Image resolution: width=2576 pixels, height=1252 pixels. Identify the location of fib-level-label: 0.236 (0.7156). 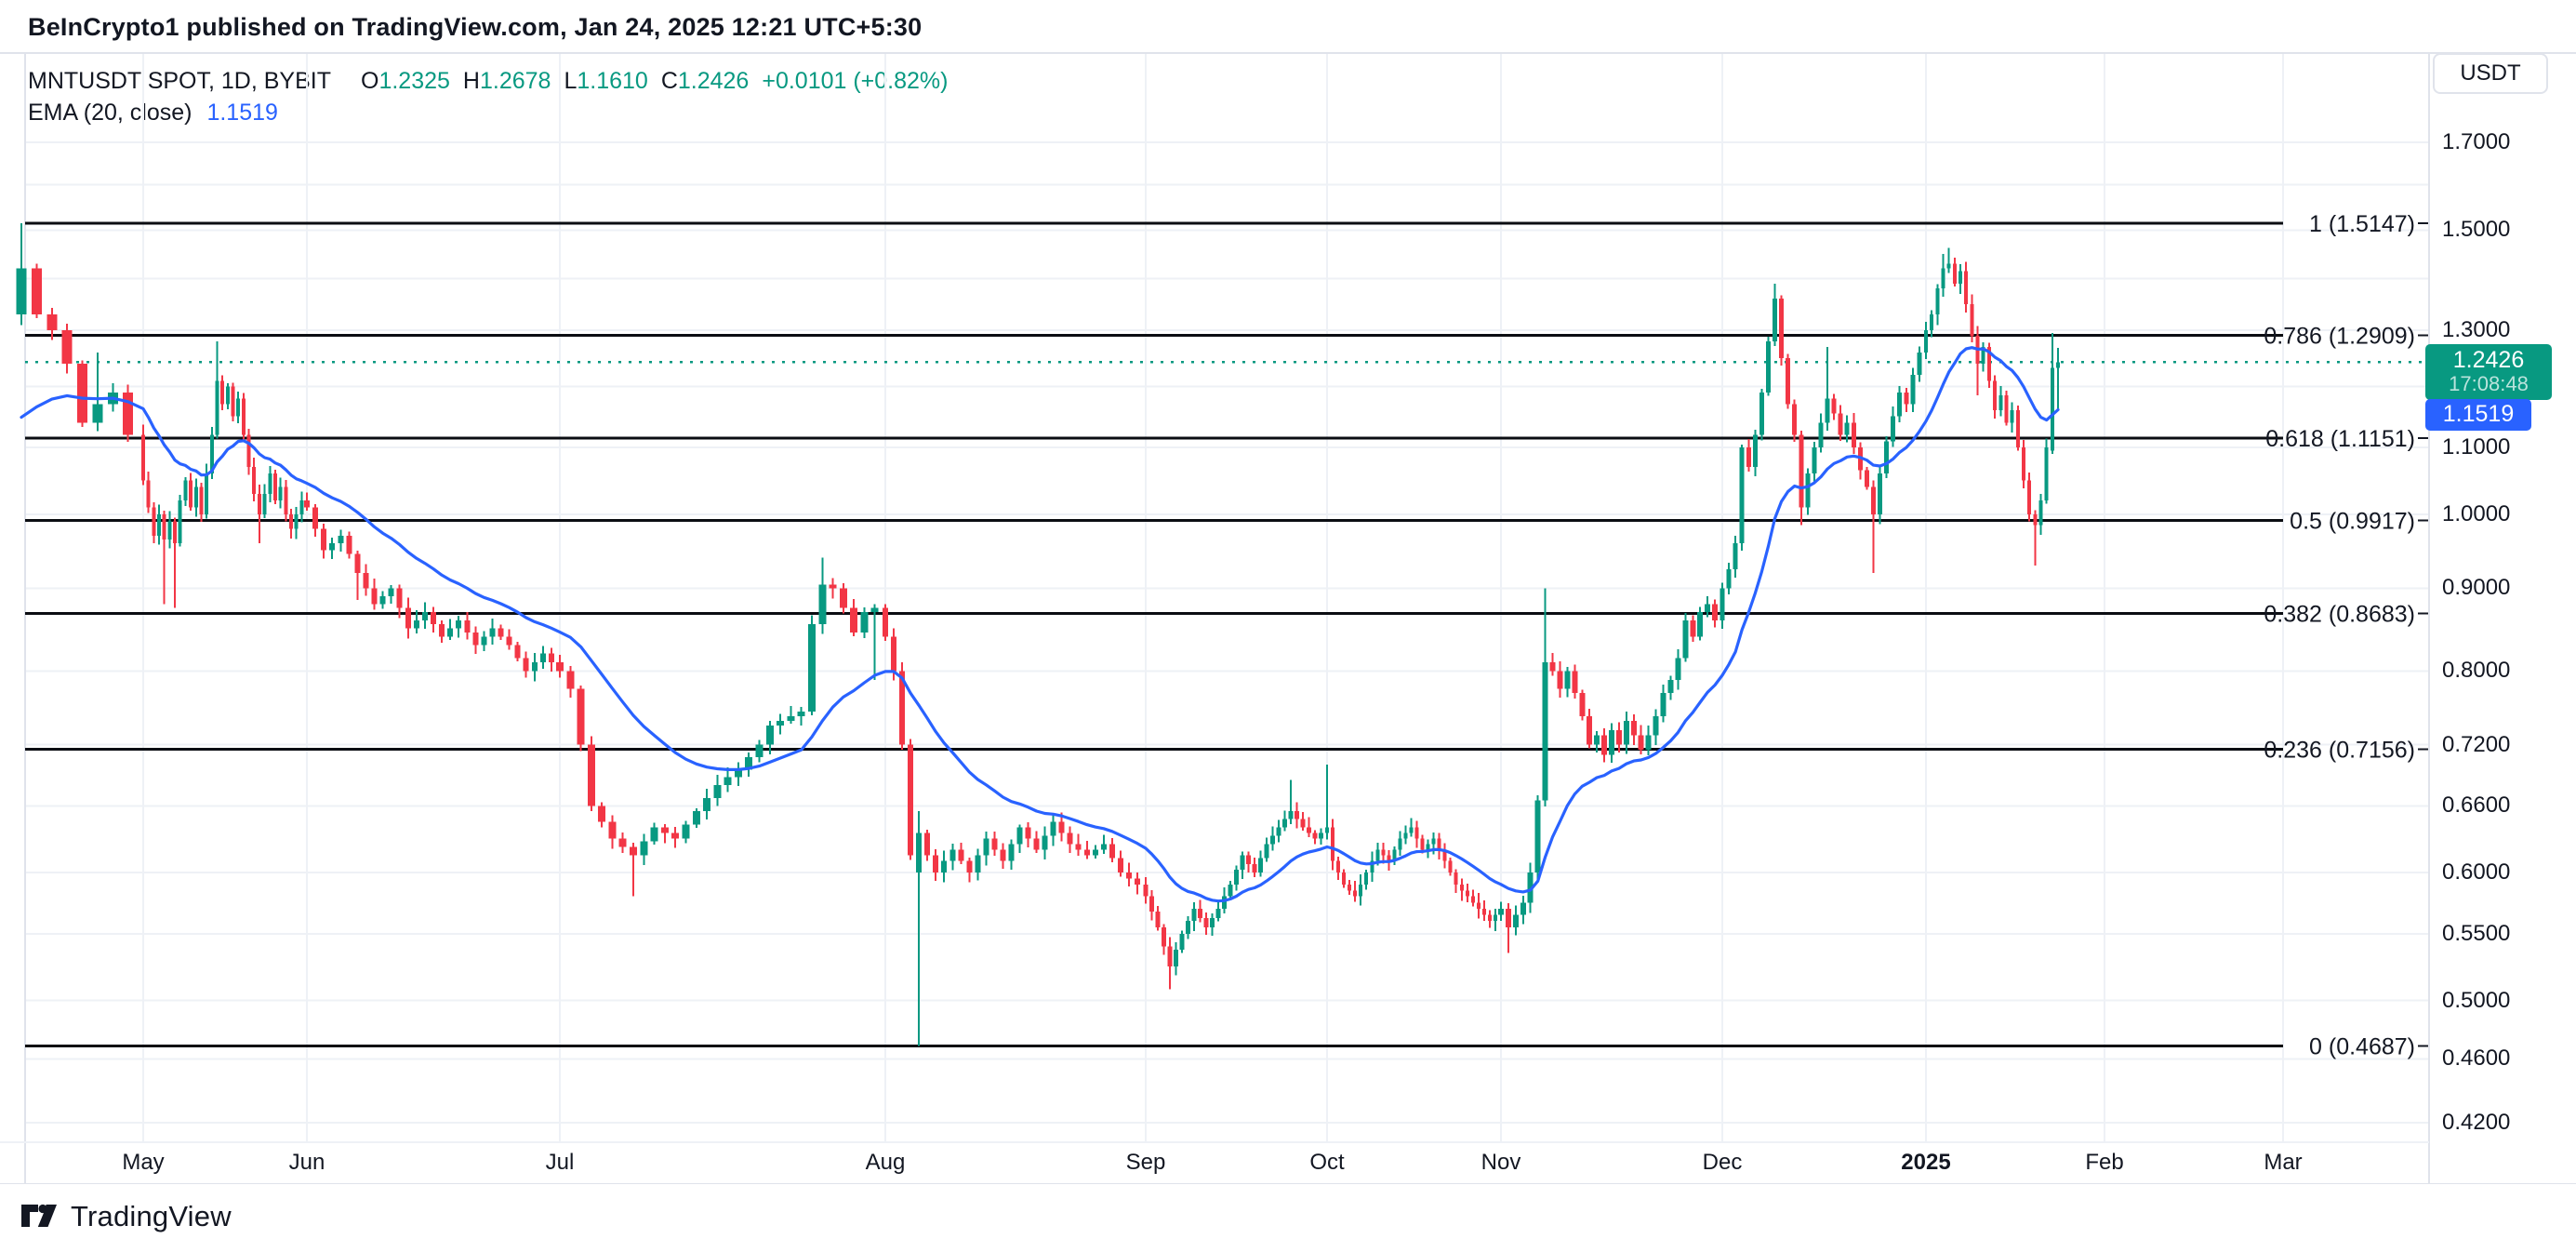
(2339, 750).